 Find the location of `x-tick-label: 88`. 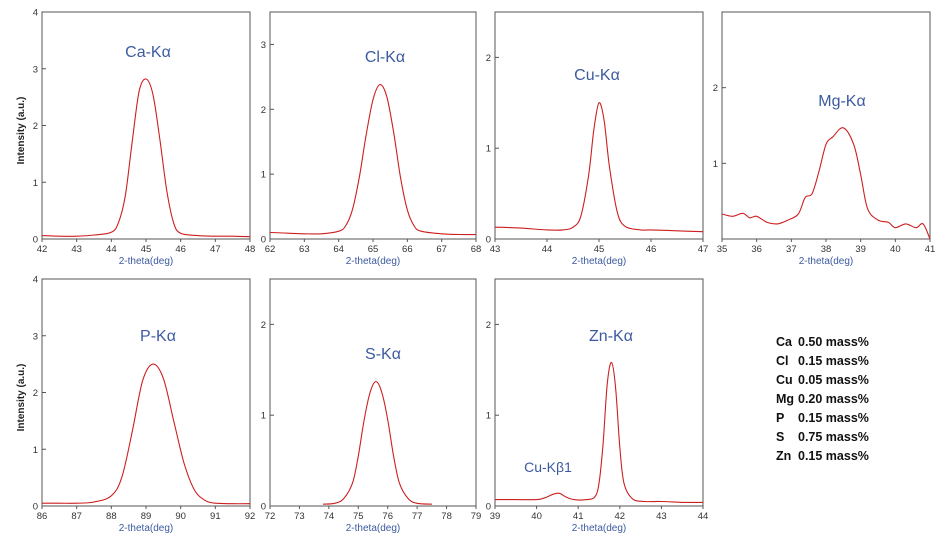

x-tick-label: 88 is located at coordinates (111, 516).